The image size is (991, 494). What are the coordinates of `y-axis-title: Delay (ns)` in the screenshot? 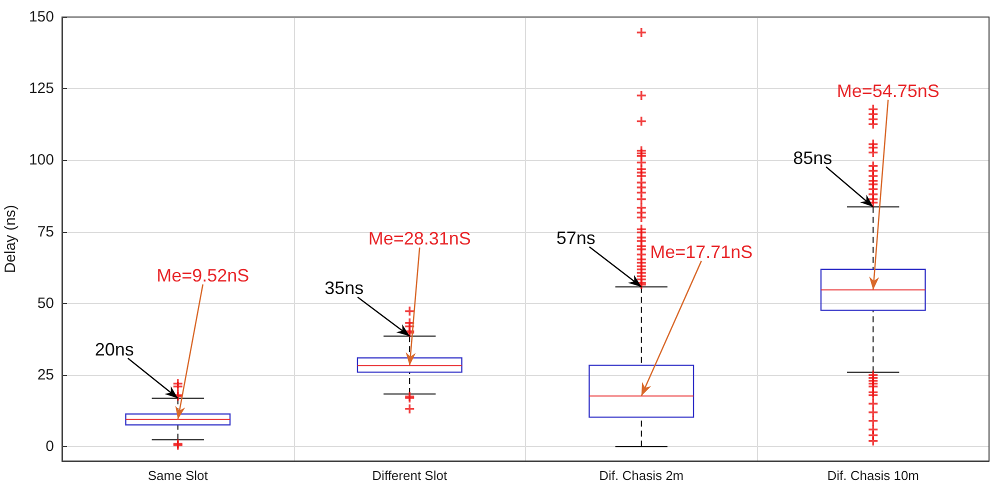 It's located at (11, 239).